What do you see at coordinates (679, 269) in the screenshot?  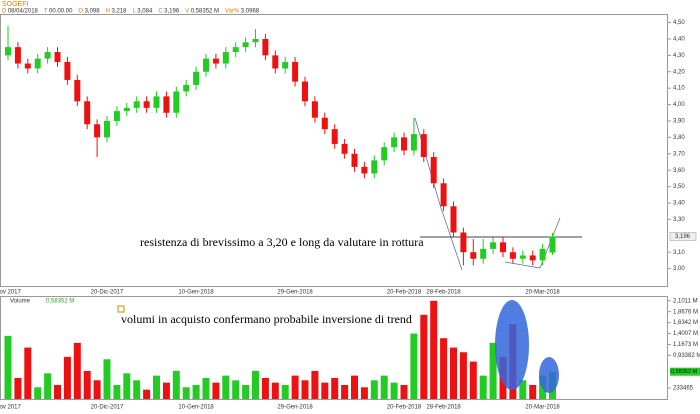 I see `y-tick-label: 3,00` at bounding box center [679, 269].